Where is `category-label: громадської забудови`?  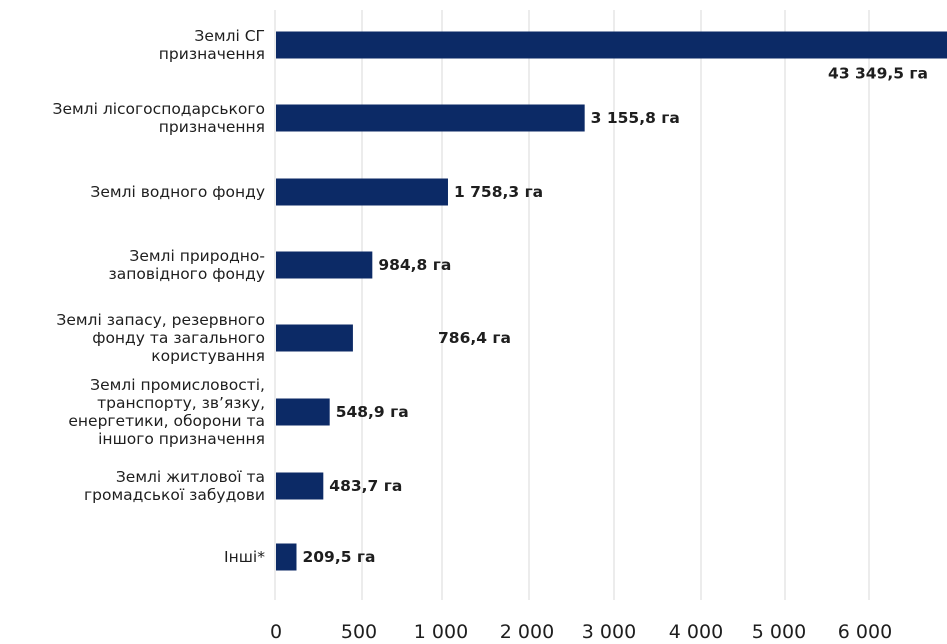 category-label: громадської забудови is located at coordinates (174, 495).